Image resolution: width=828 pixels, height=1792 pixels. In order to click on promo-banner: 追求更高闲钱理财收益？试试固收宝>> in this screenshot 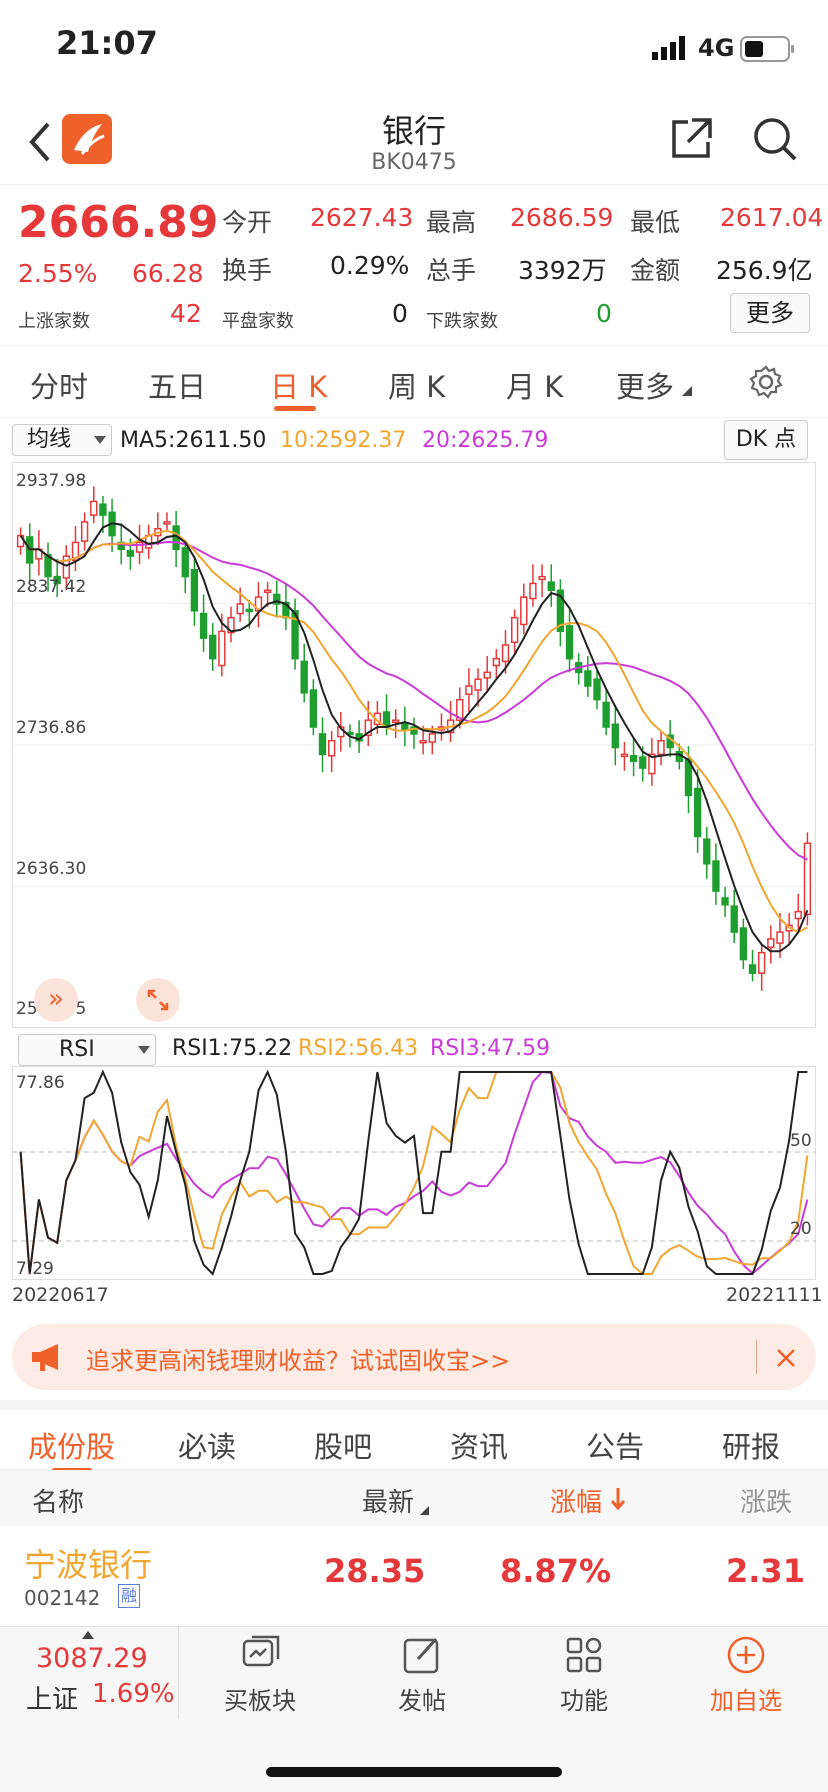, I will do `click(414, 1357)`.